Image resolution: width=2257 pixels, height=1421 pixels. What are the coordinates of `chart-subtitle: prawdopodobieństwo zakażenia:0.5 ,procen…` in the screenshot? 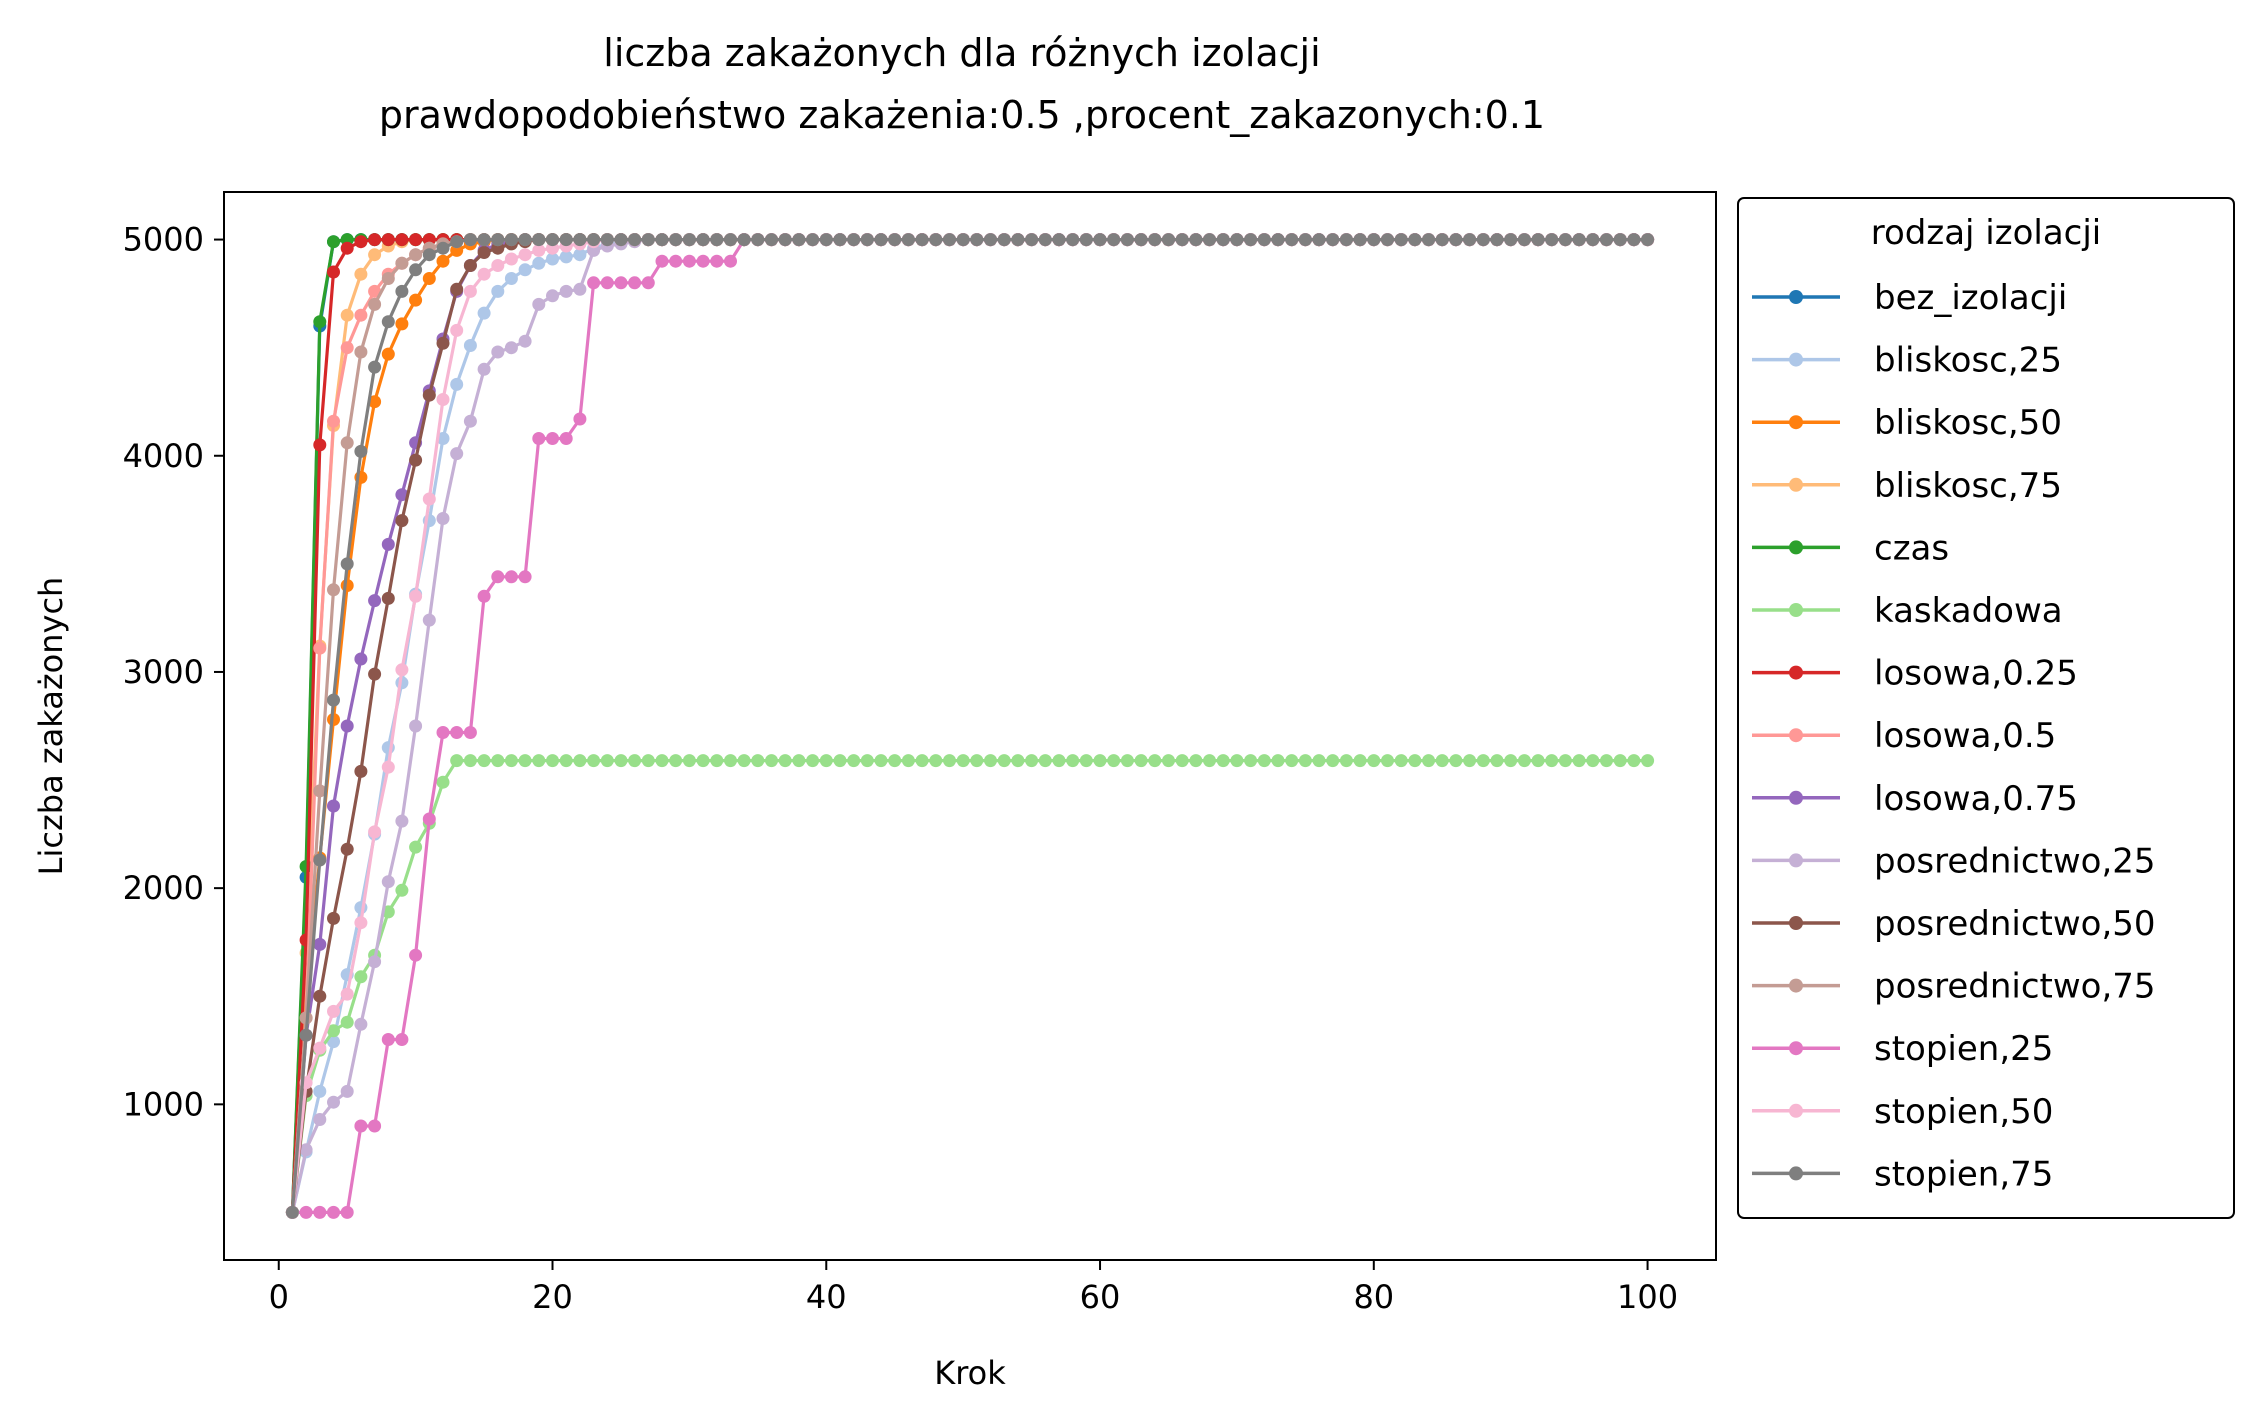 It's located at (962, 115).